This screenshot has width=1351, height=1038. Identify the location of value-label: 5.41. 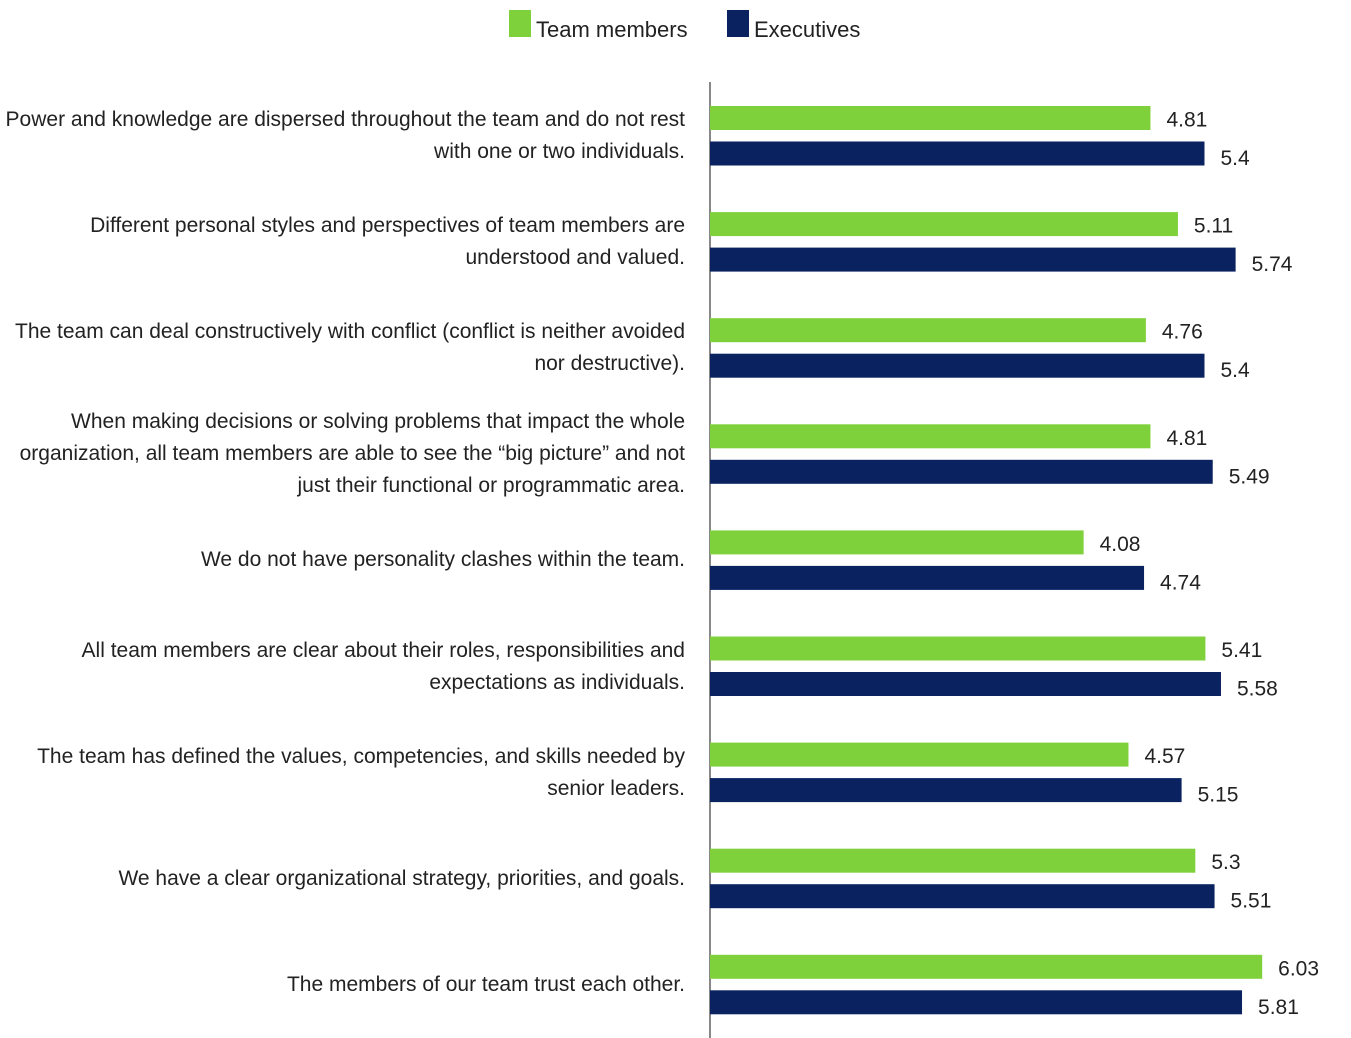
(1241, 650).